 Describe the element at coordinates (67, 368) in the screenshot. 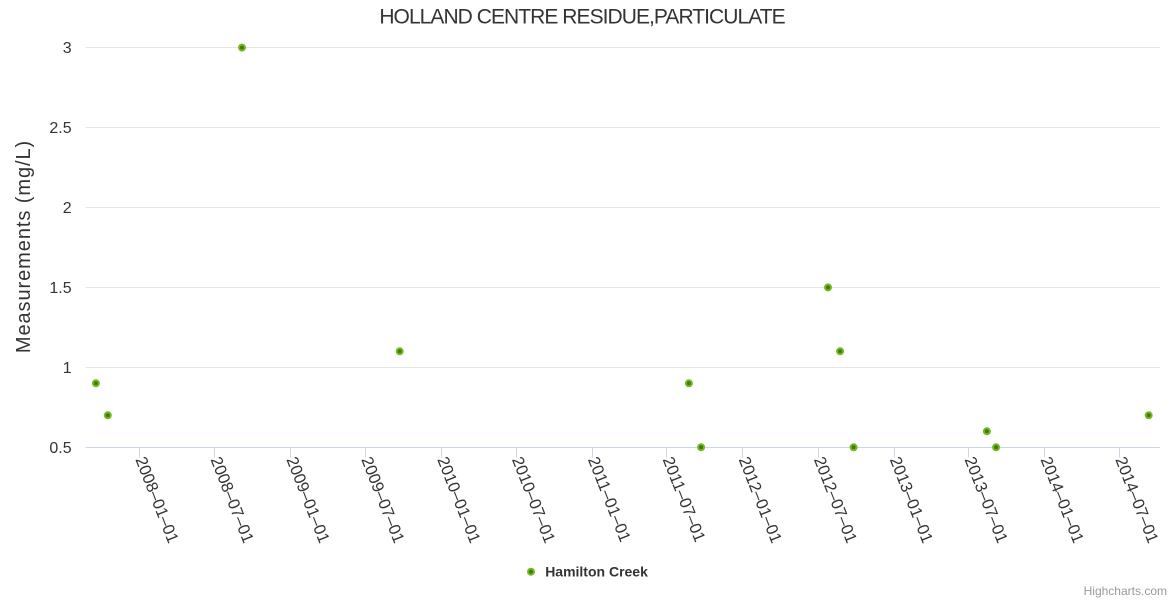

I see `svg-text: 1` at that location.